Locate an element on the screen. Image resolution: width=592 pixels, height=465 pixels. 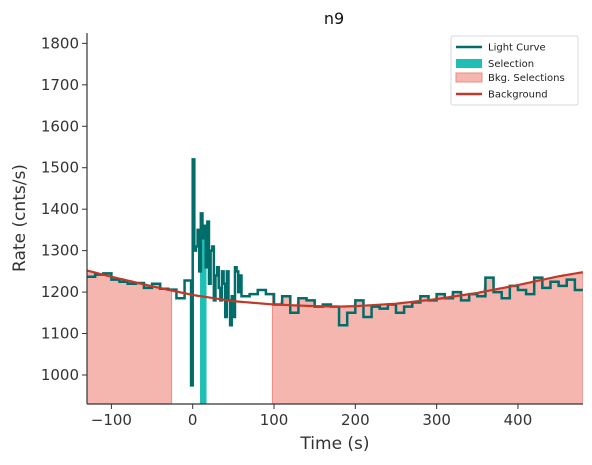
y-tick-label: 1800 is located at coordinates (60, 43).